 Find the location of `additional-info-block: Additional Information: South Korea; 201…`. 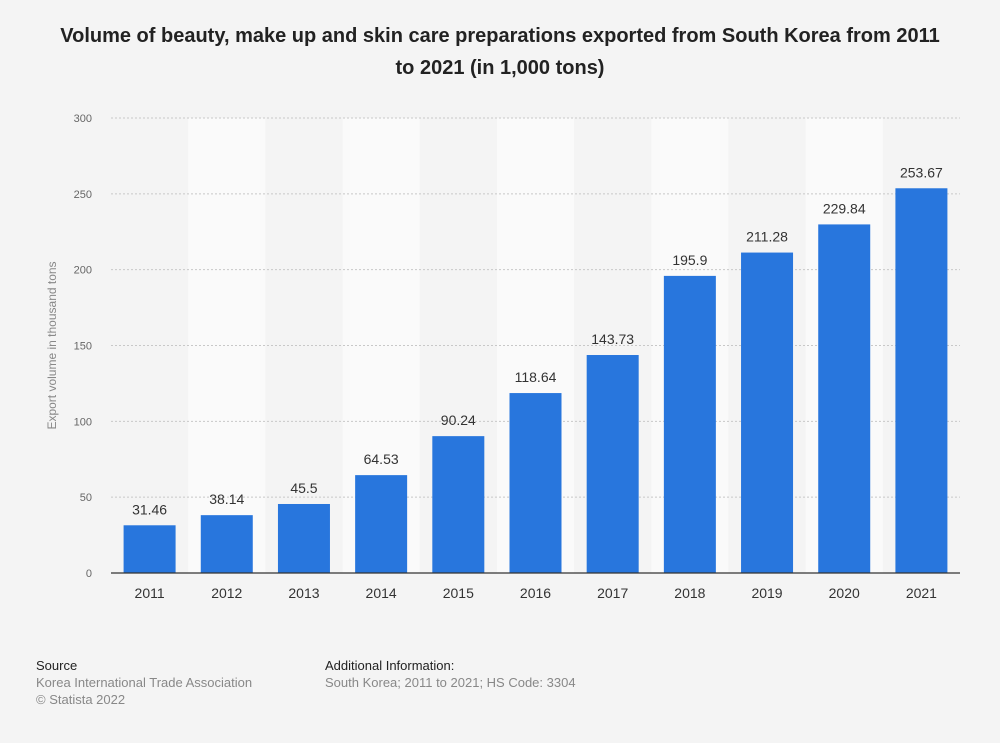

additional-info-block: Additional Information: South Korea; 201… is located at coordinates (450, 674).